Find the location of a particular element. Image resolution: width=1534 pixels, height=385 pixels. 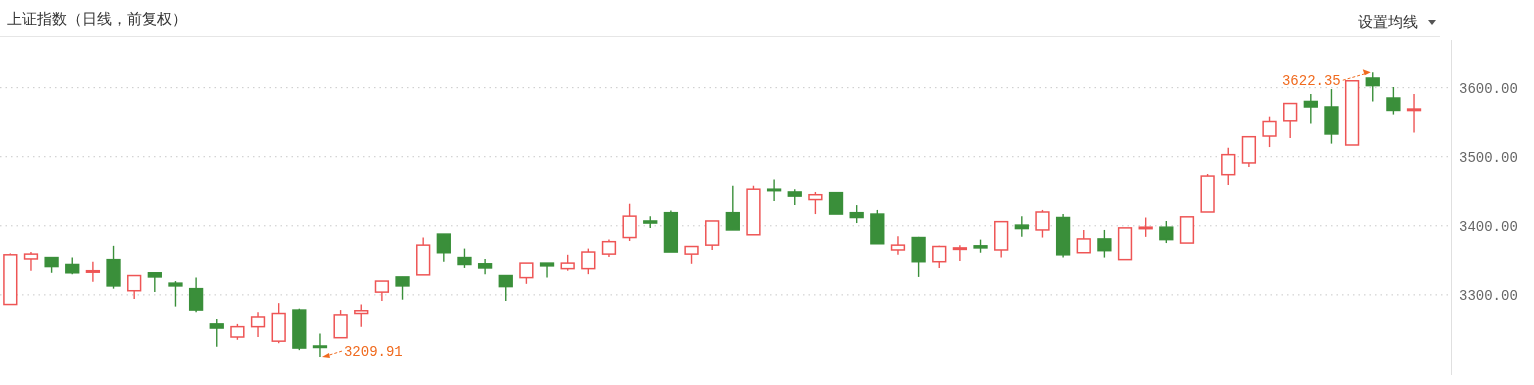

y-tick-label: 3600.00 is located at coordinates (1488, 88).